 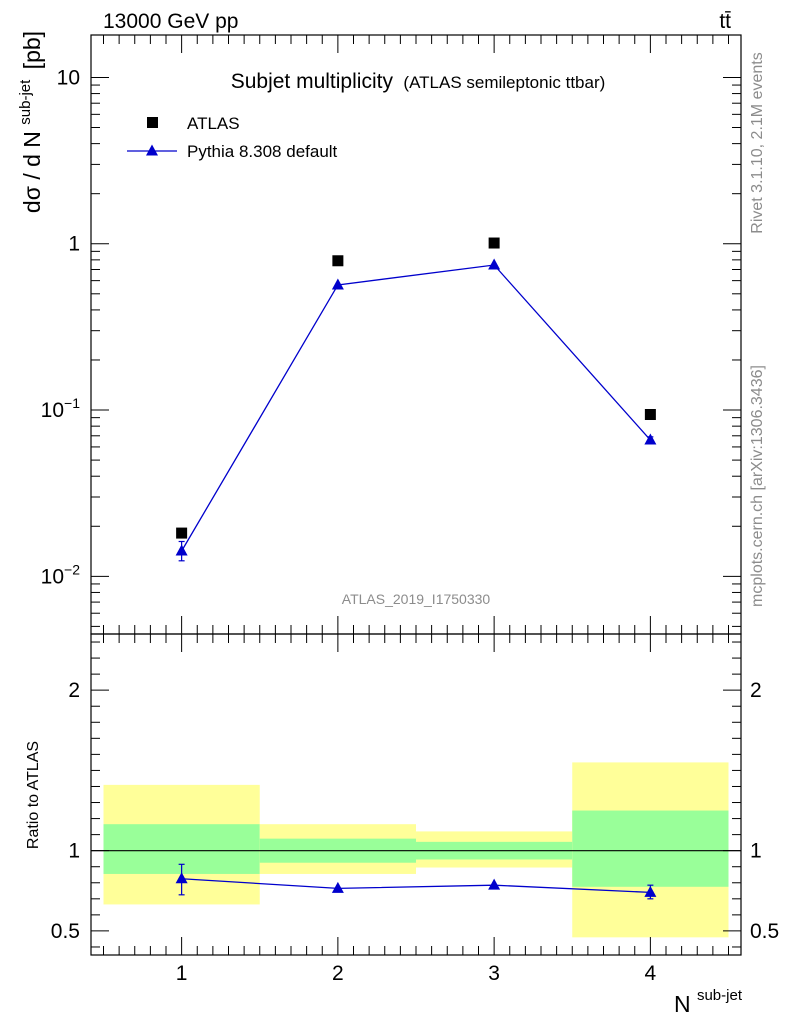 I want to click on ratio-series, so click(x=416, y=881).